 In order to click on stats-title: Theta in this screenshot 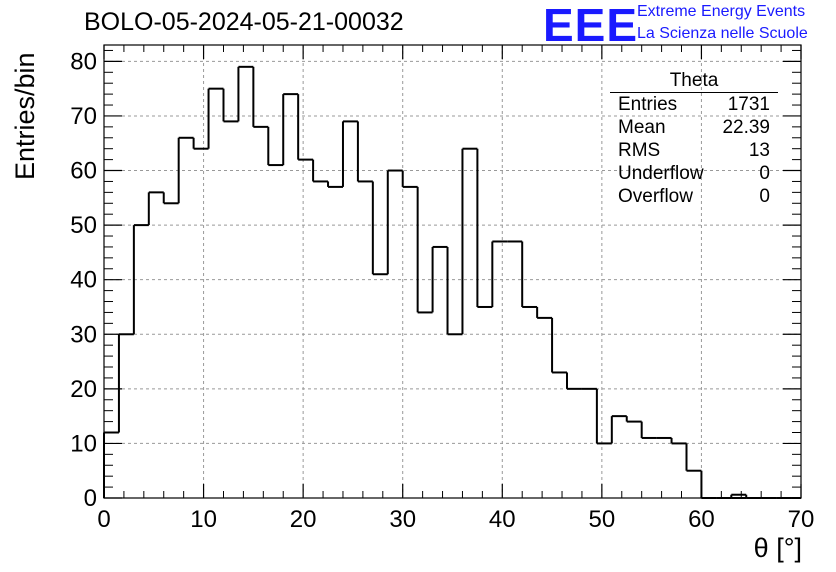, I will do `click(694, 81)`.